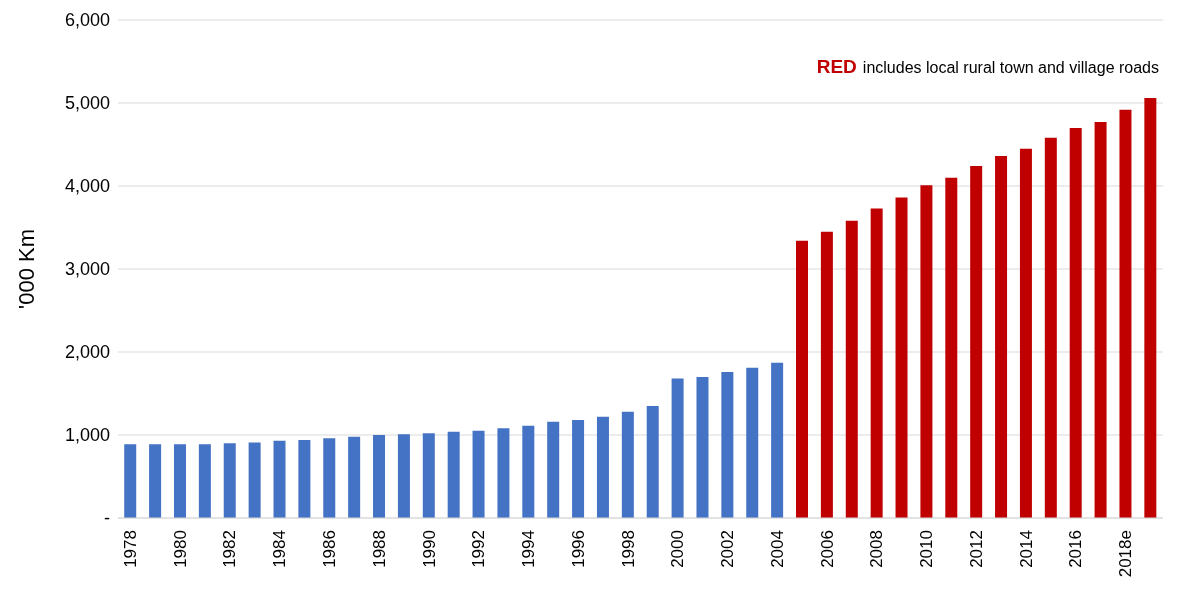 This screenshot has width=1181, height=592. What do you see at coordinates (976, 549) in the screenshot?
I see `x-tick-label: 2012` at bounding box center [976, 549].